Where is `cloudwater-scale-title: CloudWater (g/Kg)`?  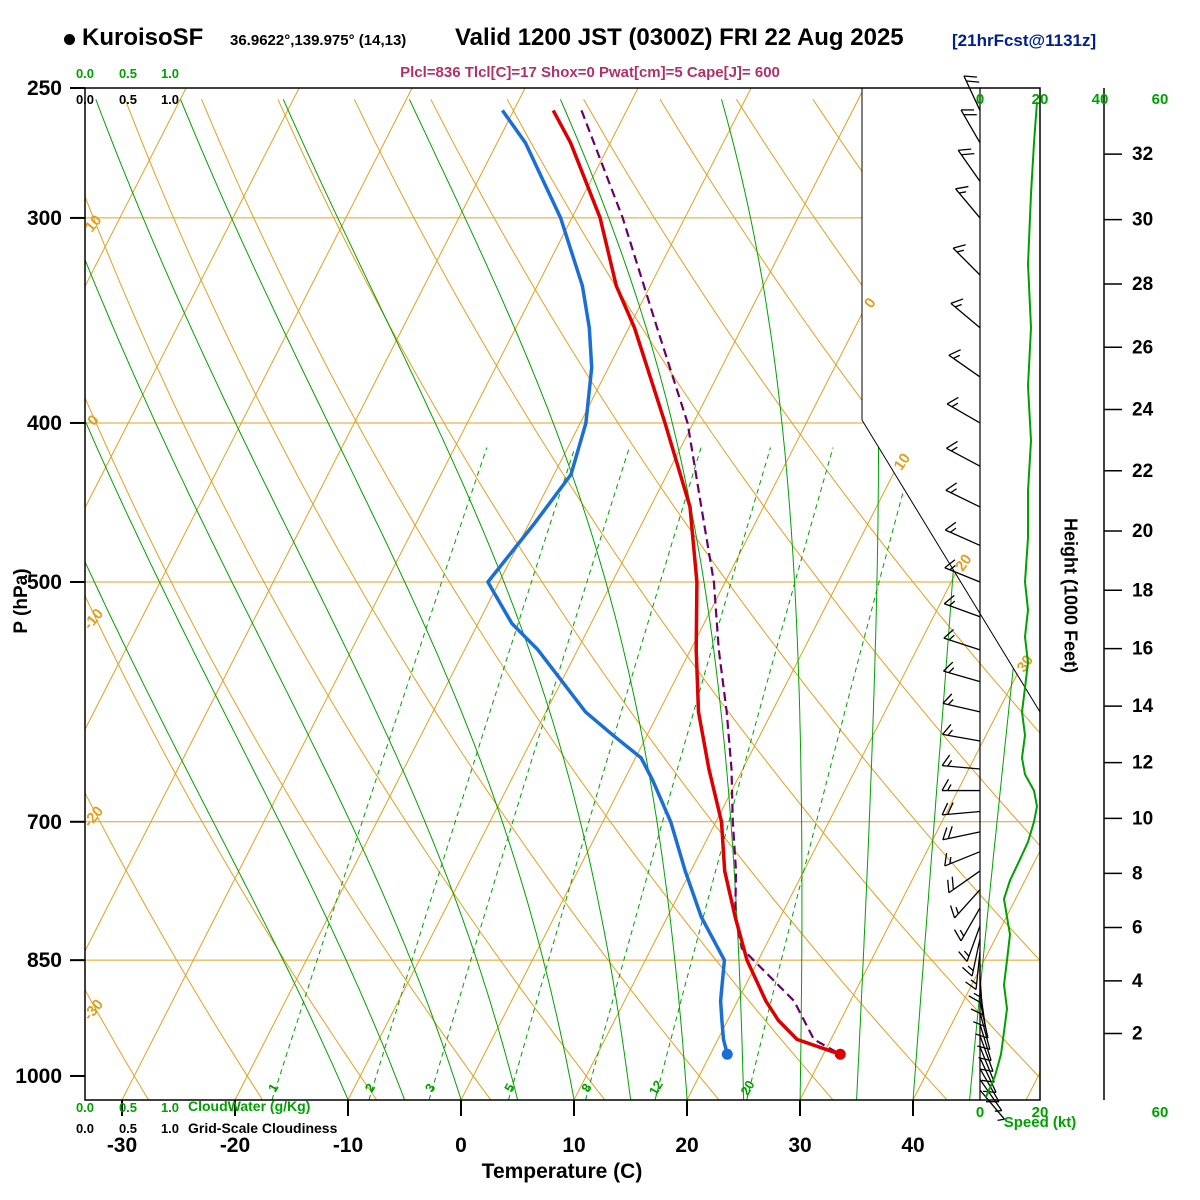
cloudwater-scale-title: CloudWater (g/Kg) is located at coordinates (249, 1106).